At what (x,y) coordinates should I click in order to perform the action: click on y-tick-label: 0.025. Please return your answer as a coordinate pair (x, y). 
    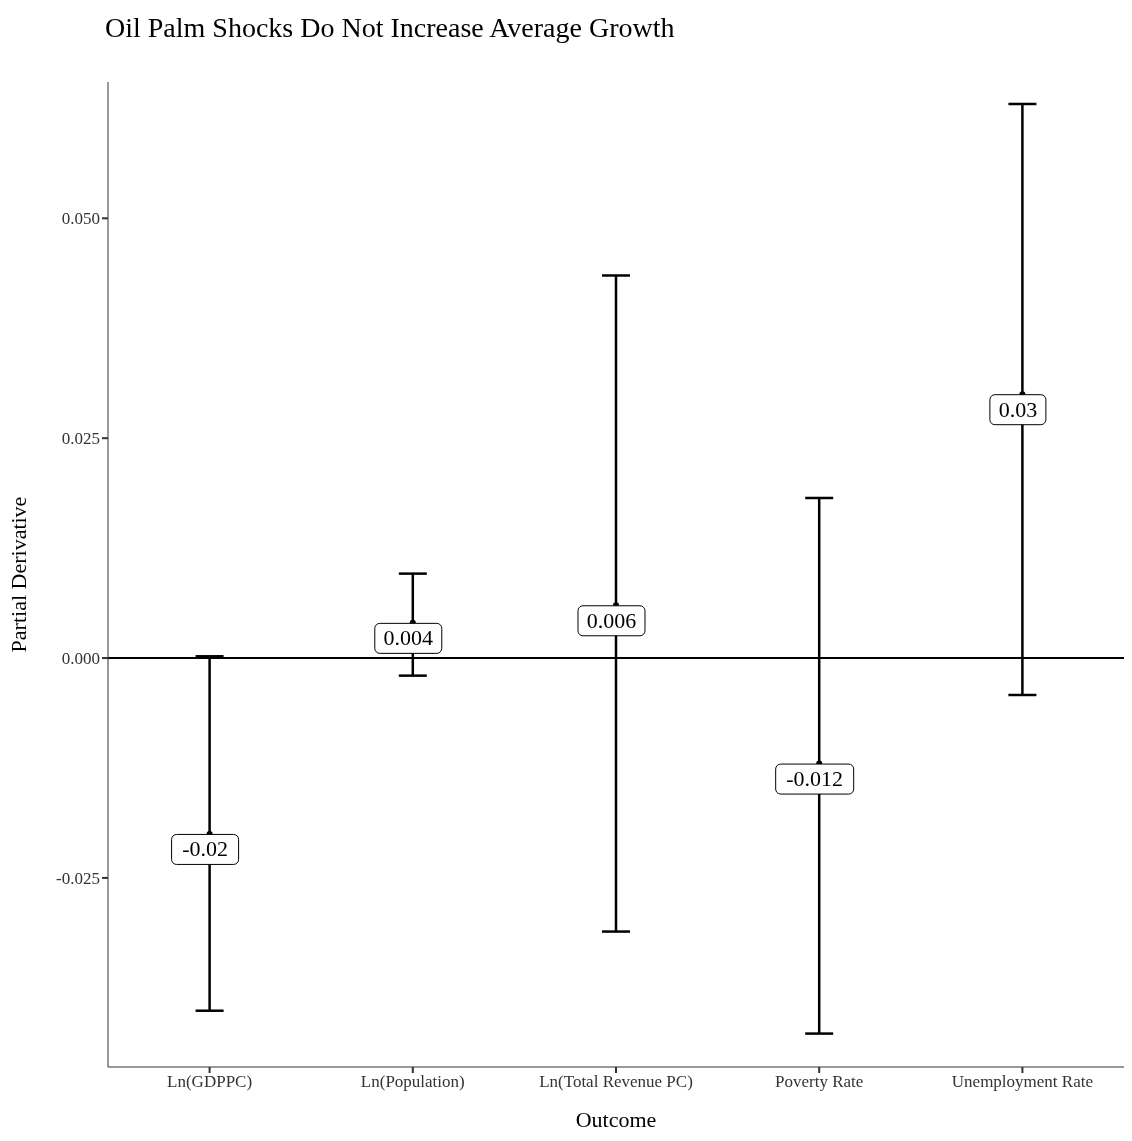
    Looking at the image, I should click on (80, 439).